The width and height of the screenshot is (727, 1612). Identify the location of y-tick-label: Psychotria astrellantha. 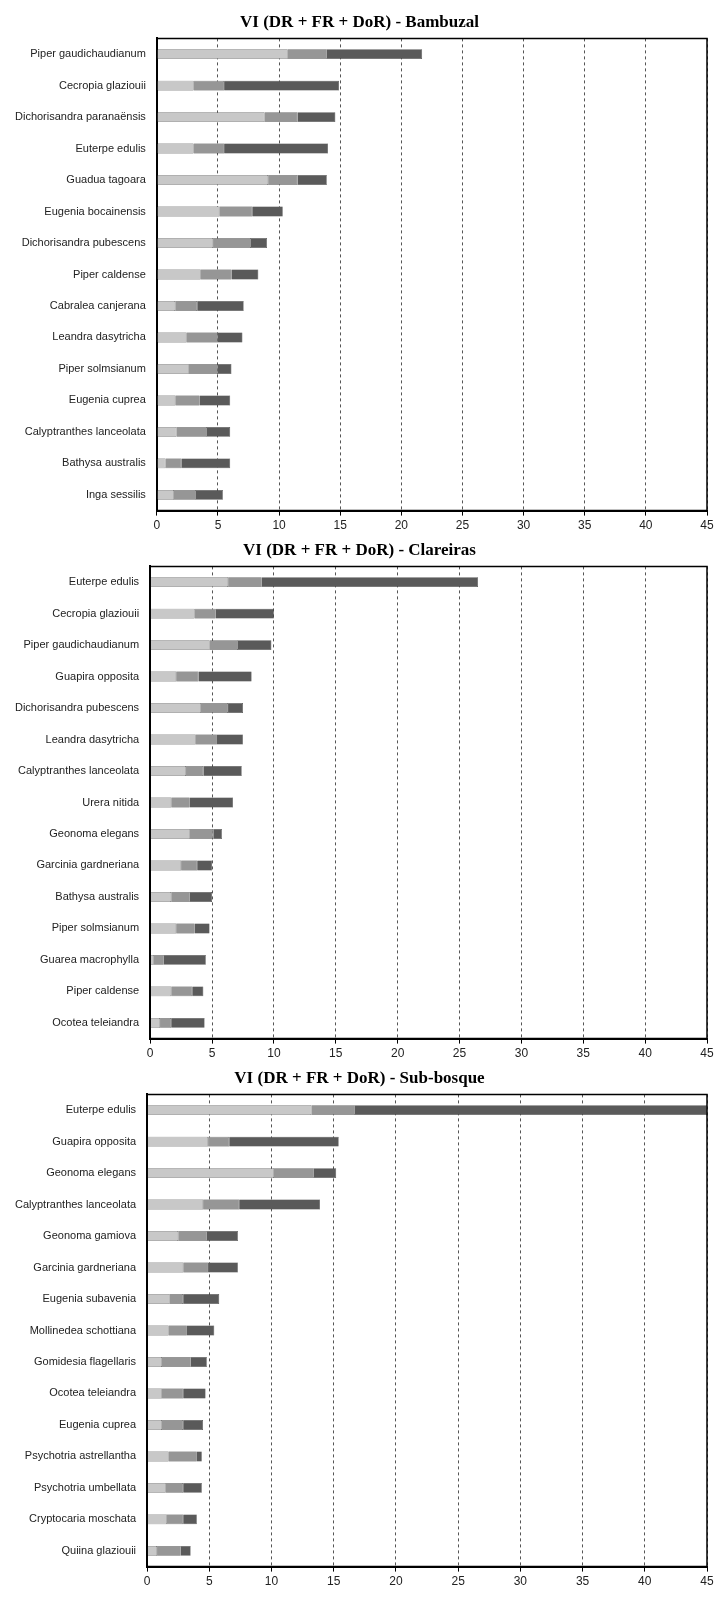
(80, 1455).